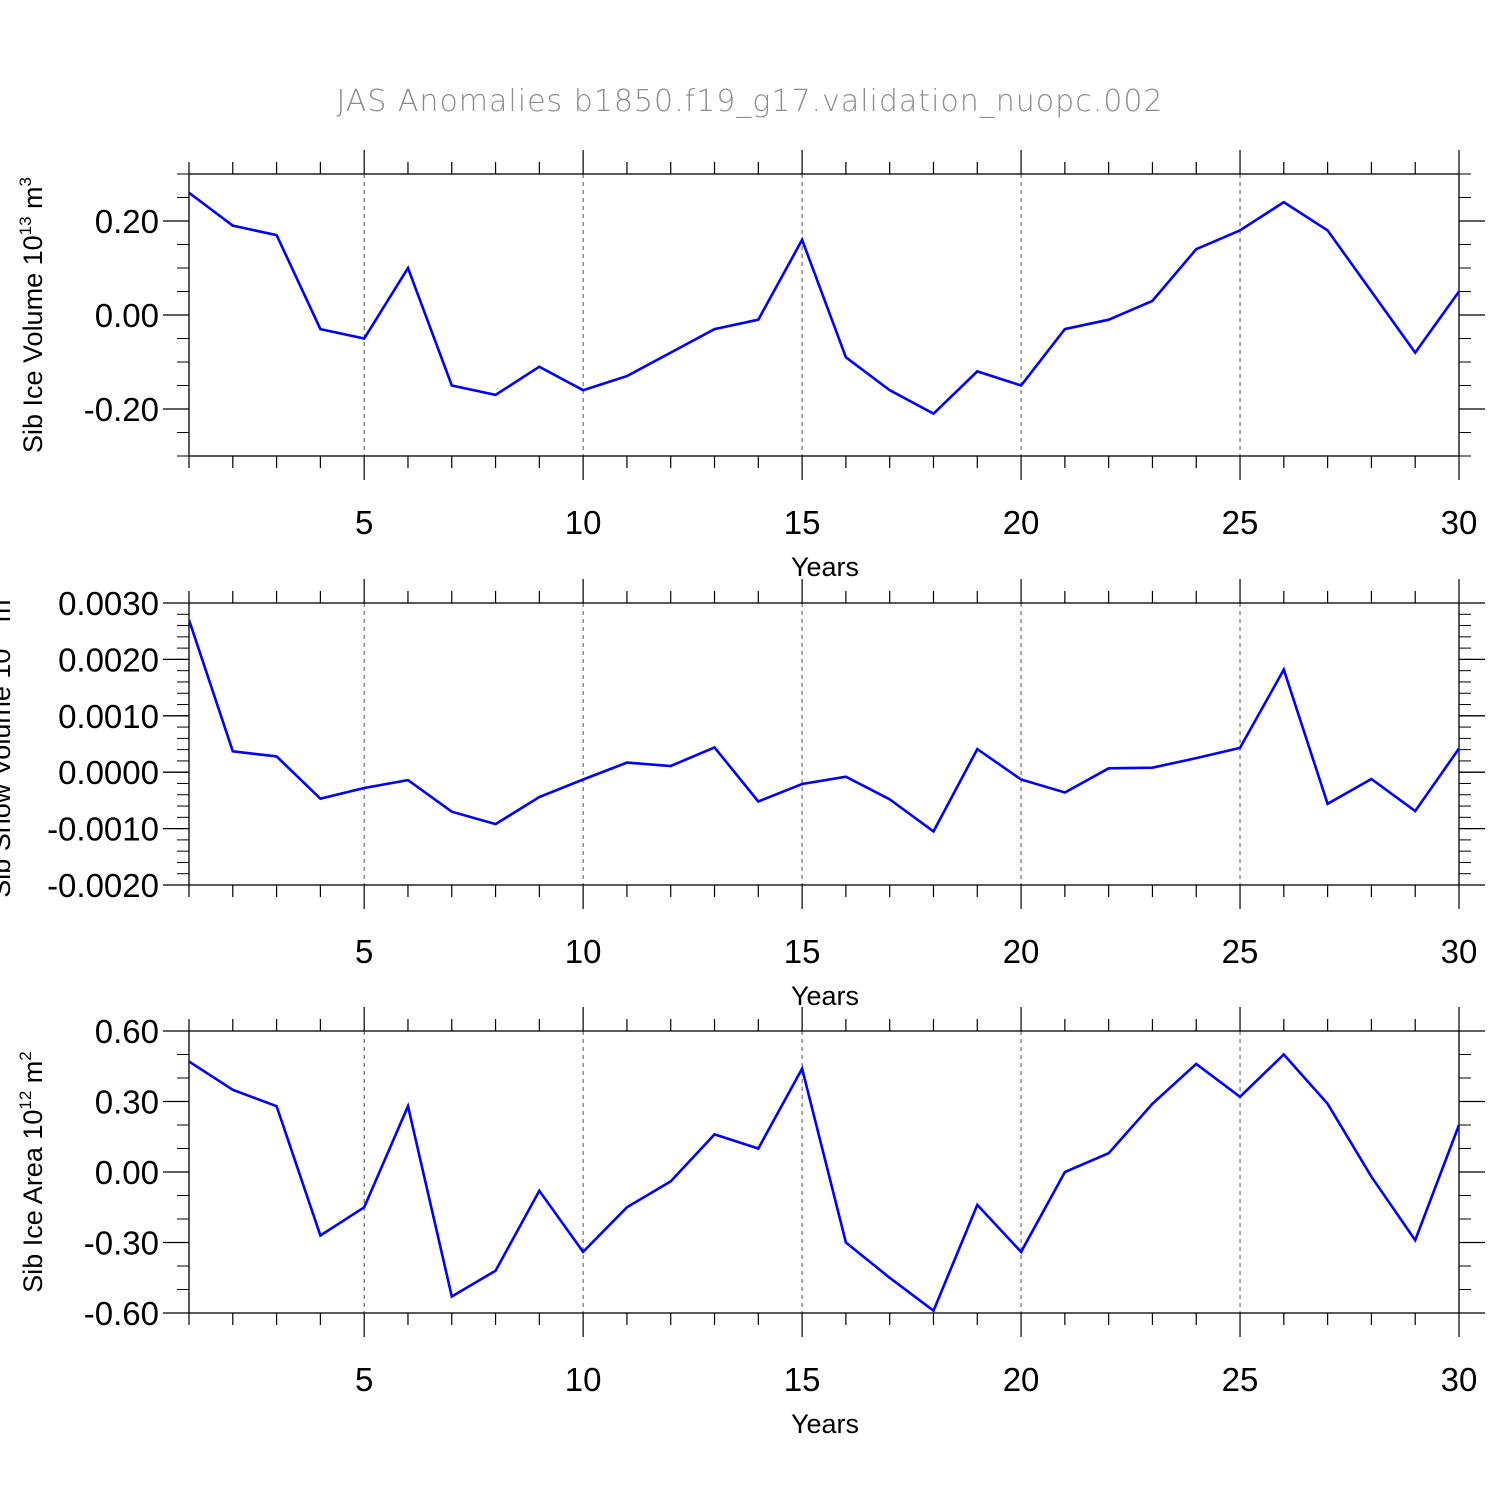 Image resolution: width=1500 pixels, height=1500 pixels. Describe the element at coordinates (121, 409) in the screenshot. I see `y-tick-label: -0.20` at that location.